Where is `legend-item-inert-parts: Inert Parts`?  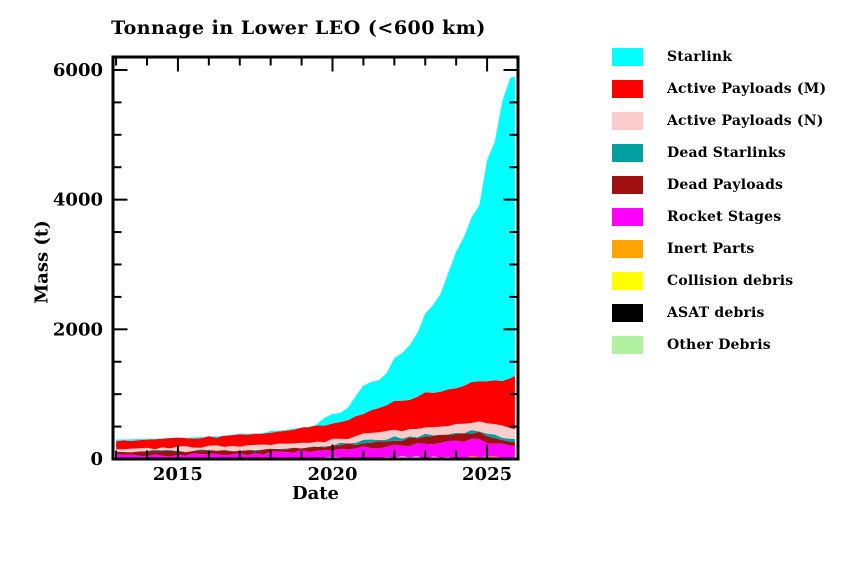 legend-item-inert-parts: Inert Parts is located at coordinates (719, 249).